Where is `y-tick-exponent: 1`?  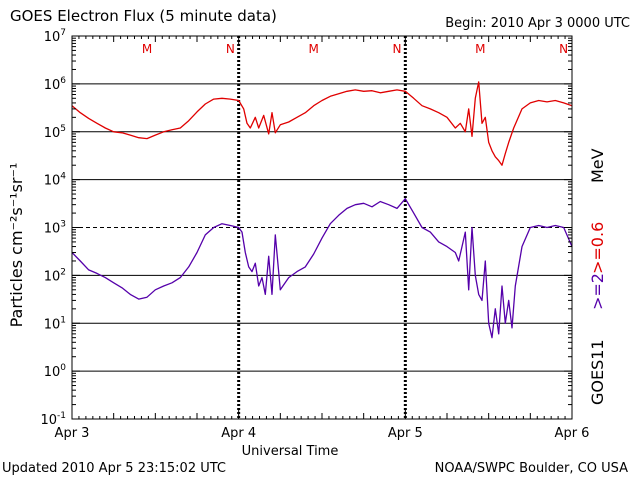
y-tick-exponent: 1 is located at coordinates (63, 320).